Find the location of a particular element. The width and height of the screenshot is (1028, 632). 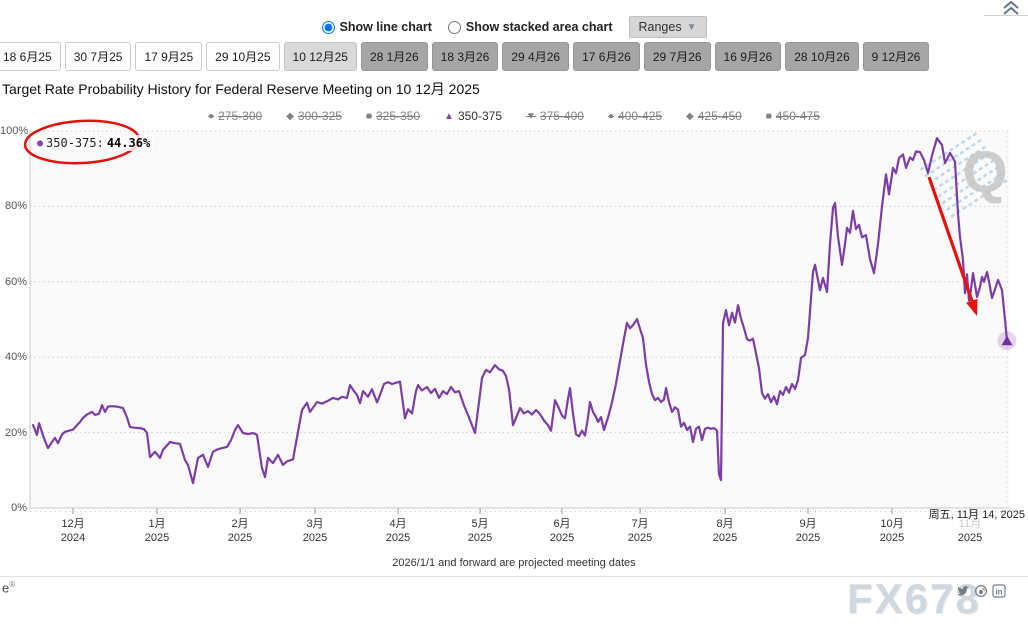

meeting-date-tab: 17 9月25 is located at coordinates (169, 56).